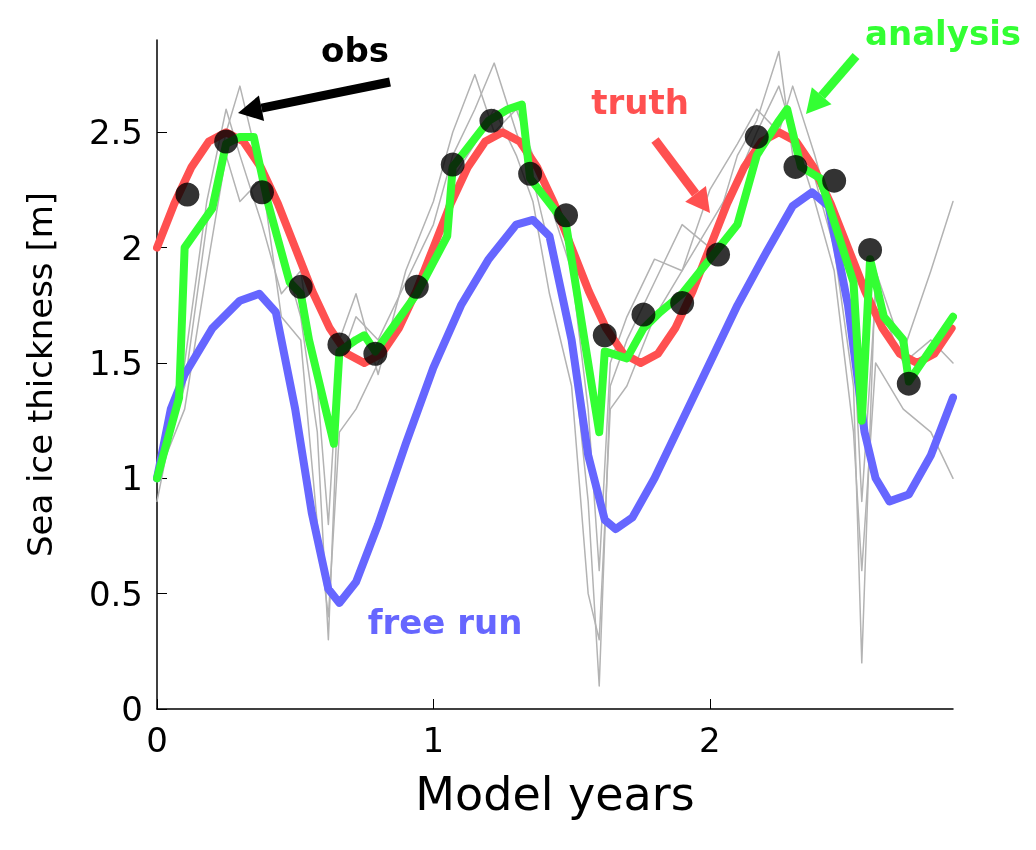 This screenshot has height=850, width=1036. Describe the element at coordinates (433, 740) in the screenshot. I see `x-tick-label: 1` at that location.